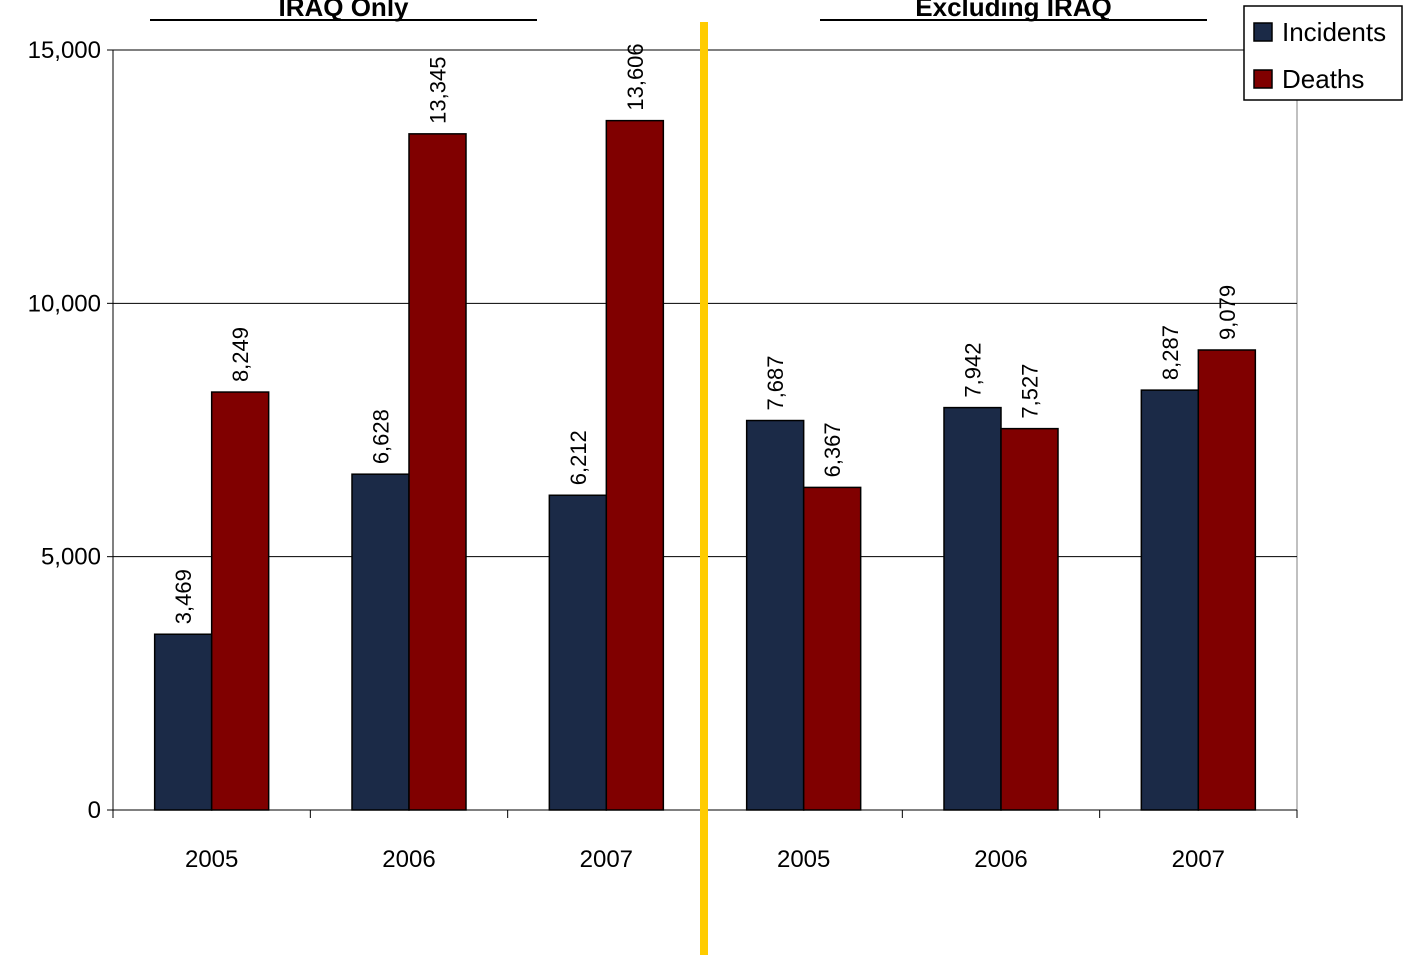 Image resolution: width=1419 pixels, height=958 pixels. I want to click on data-label-incidents: 6,628, so click(381, 436).